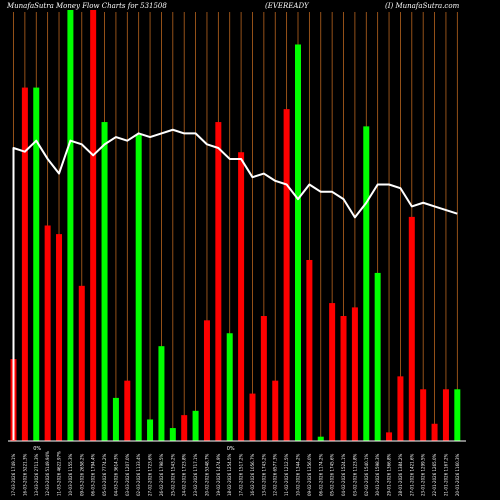  Describe the element at coordinates (138, 474) in the screenshot. I see `x-tick-label: 02-03-2026 1133.4%` at that location.